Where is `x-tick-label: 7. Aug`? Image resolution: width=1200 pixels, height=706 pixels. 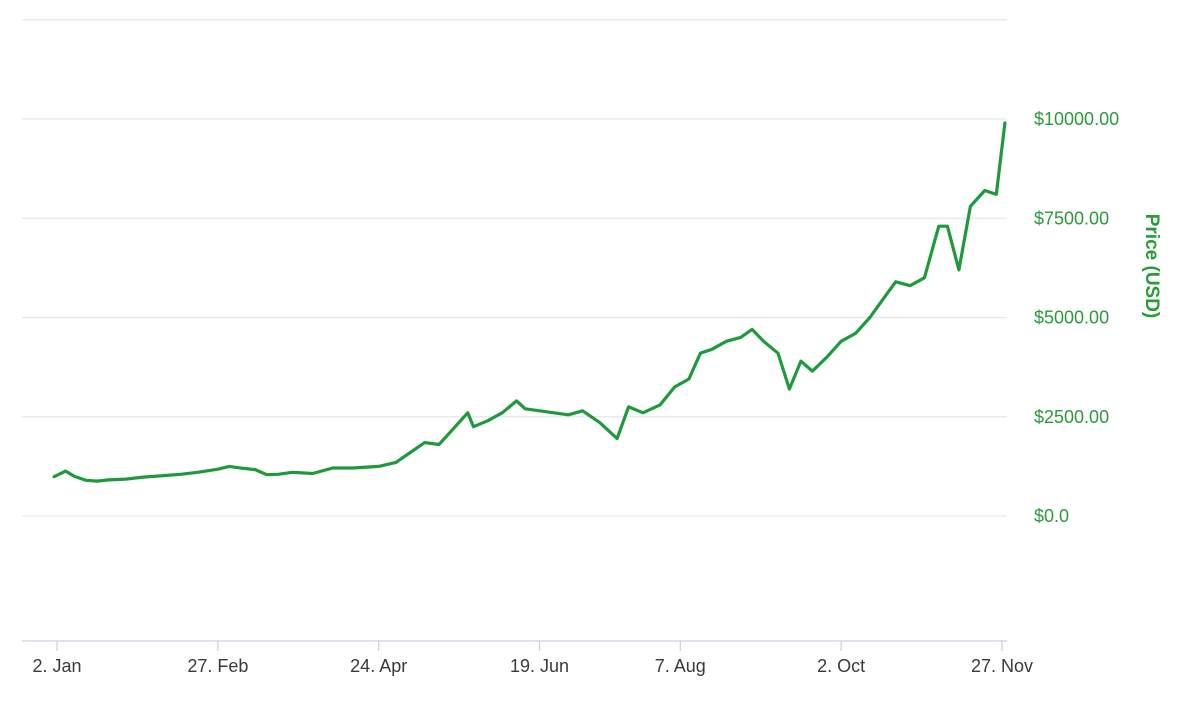
x-tick-label: 7. Aug is located at coordinates (680, 666).